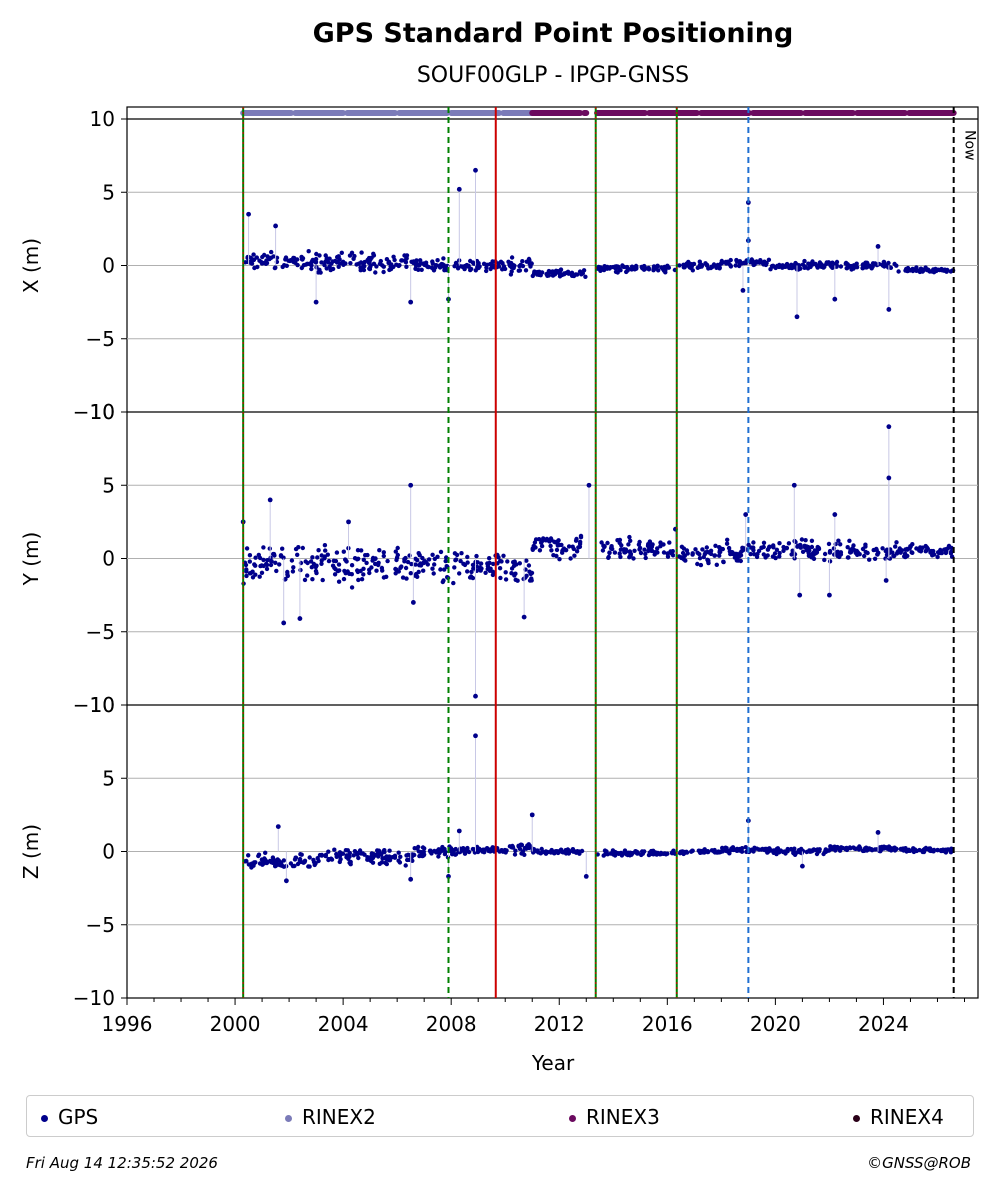 The width and height of the screenshot is (997, 1194). I want to click on y-axis-label: X (m), so click(31, 265).